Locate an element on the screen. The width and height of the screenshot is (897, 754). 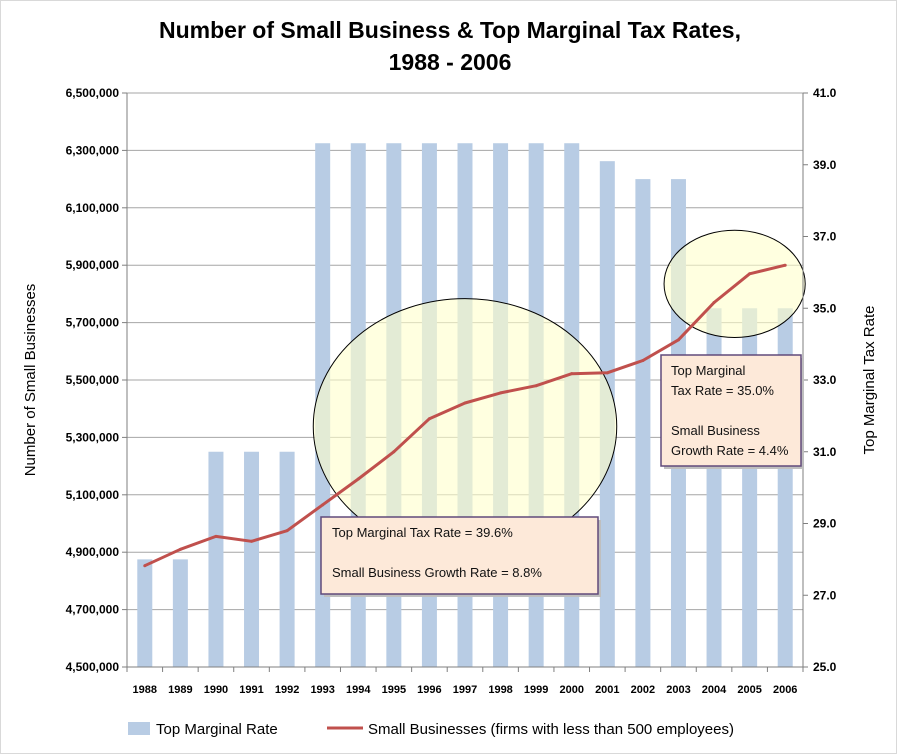
line-point-2000 is located at coordinates (572, 374).